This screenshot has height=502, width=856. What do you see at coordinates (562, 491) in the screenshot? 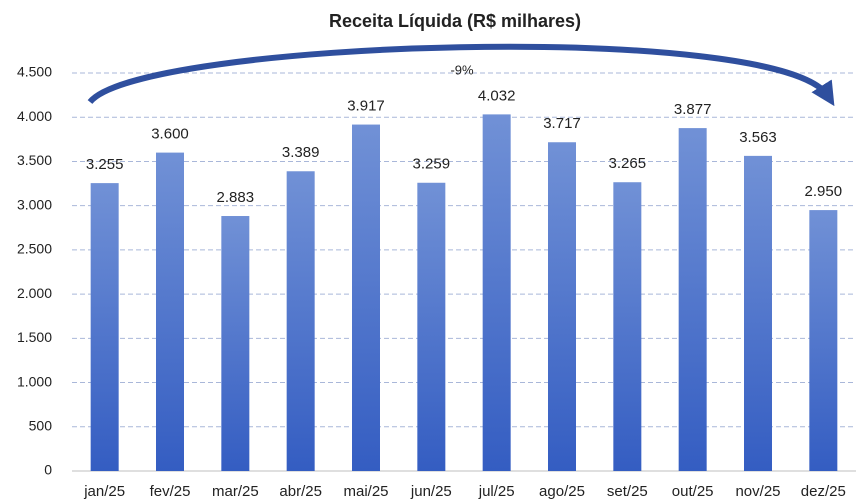
I see `x-tick-label: ago/25` at bounding box center [562, 491].